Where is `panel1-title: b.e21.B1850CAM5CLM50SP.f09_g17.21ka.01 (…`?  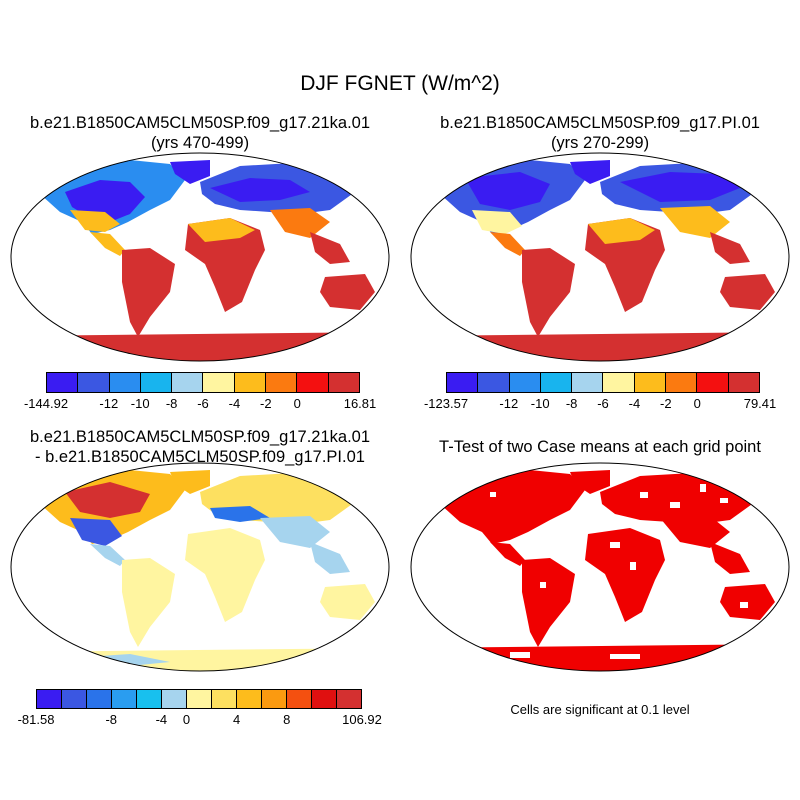 panel1-title: b.e21.B1850CAM5CLM50SP.f09_g17.21ka.01 (… is located at coordinates (200, 133).